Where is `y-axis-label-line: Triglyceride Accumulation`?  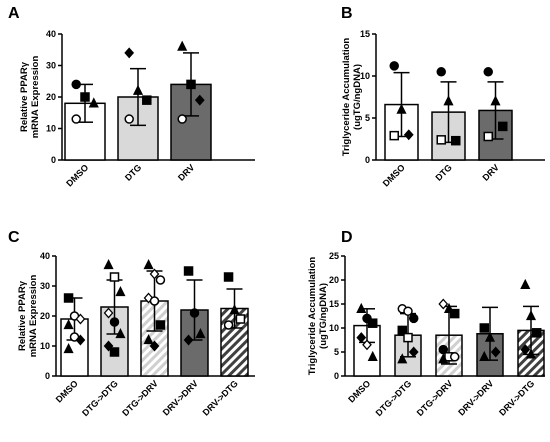 y-axis-label-line: Triglyceride Accumulation is located at coordinates (312, 316).